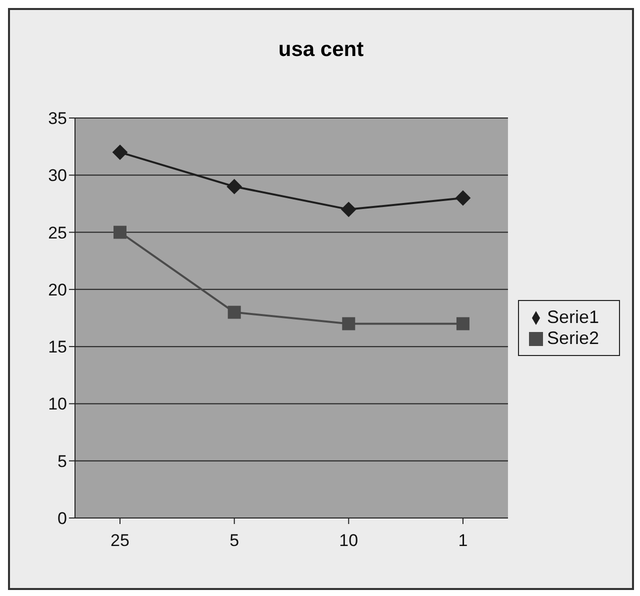  What do you see at coordinates (62, 461) in the screenshot?
I see `y-tick-label: 5` at bounding box center [62, 461].